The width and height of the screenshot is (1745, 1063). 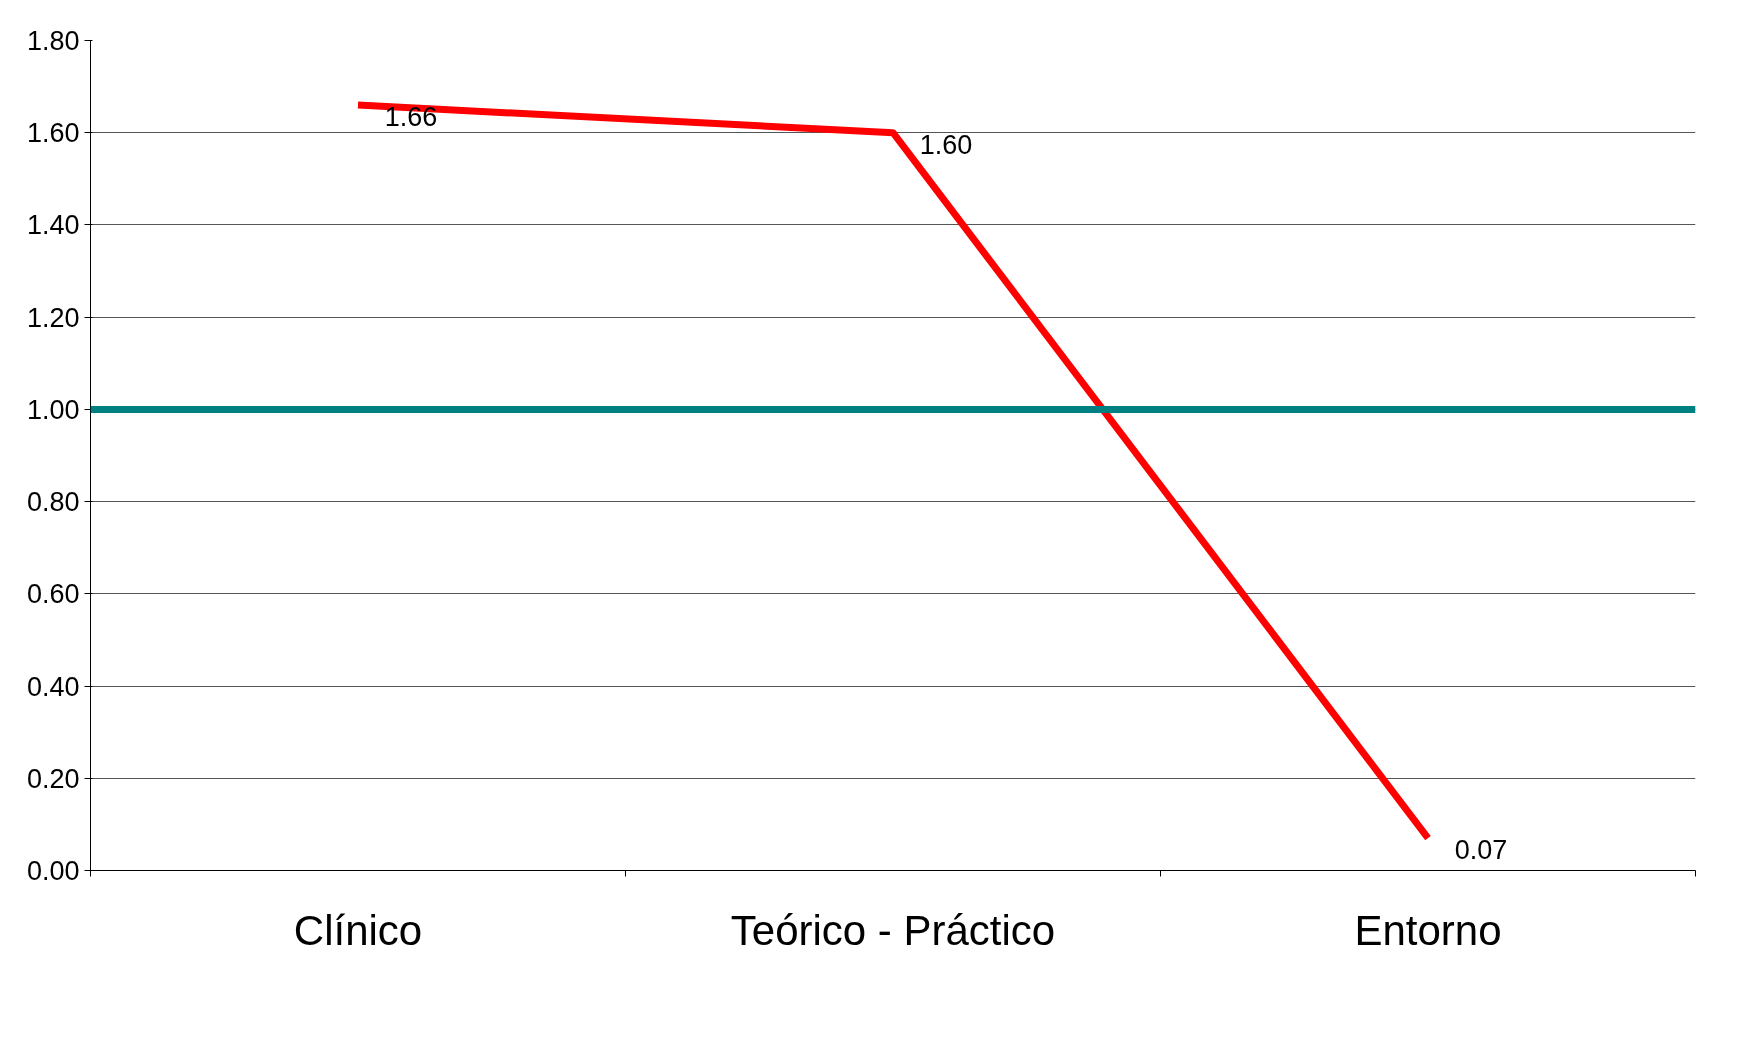 What do you see at coordinates (53, 133) in the screenshot?
I see `y-tick-label: 1.60` at bounding box center [53, 133].